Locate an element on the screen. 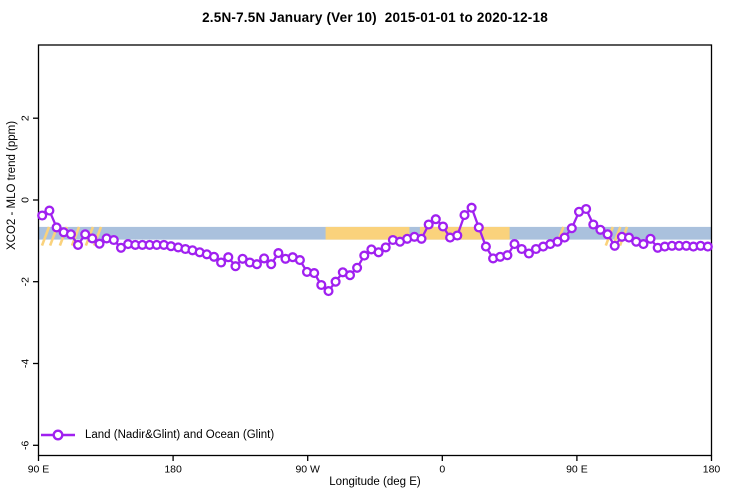  legend: Land (Nadir&Glint) and Ocean (Glint) is located at coordinates (157, 435).